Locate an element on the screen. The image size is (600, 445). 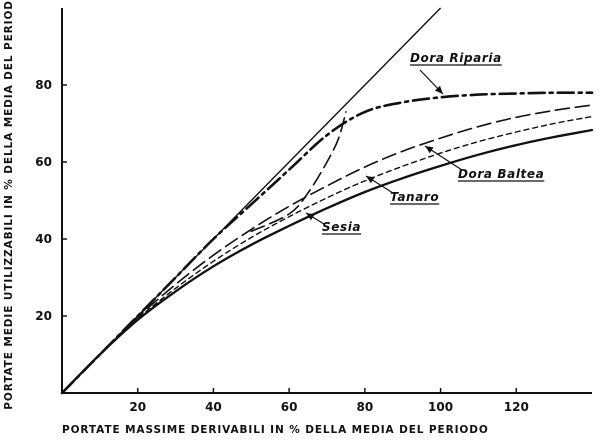
x-tick-label: 20 is located at coordinates (137, 407).